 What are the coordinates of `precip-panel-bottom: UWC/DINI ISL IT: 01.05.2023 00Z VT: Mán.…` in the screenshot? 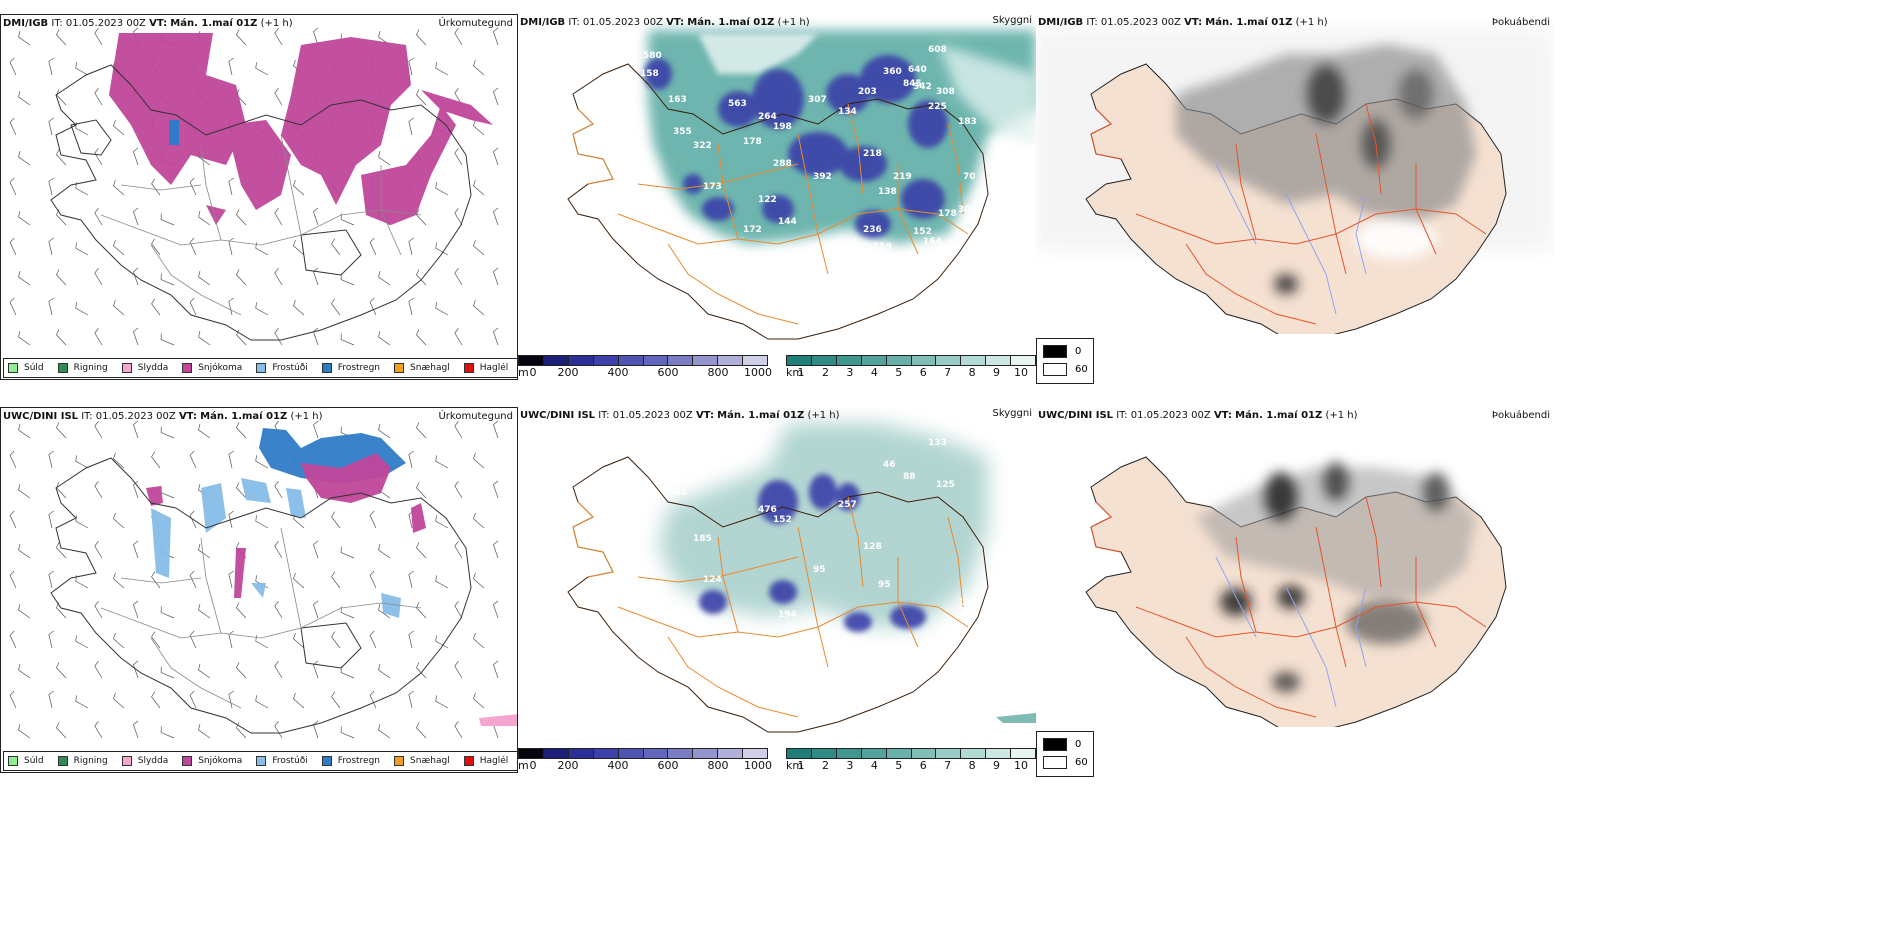 It's located at (259, 590).